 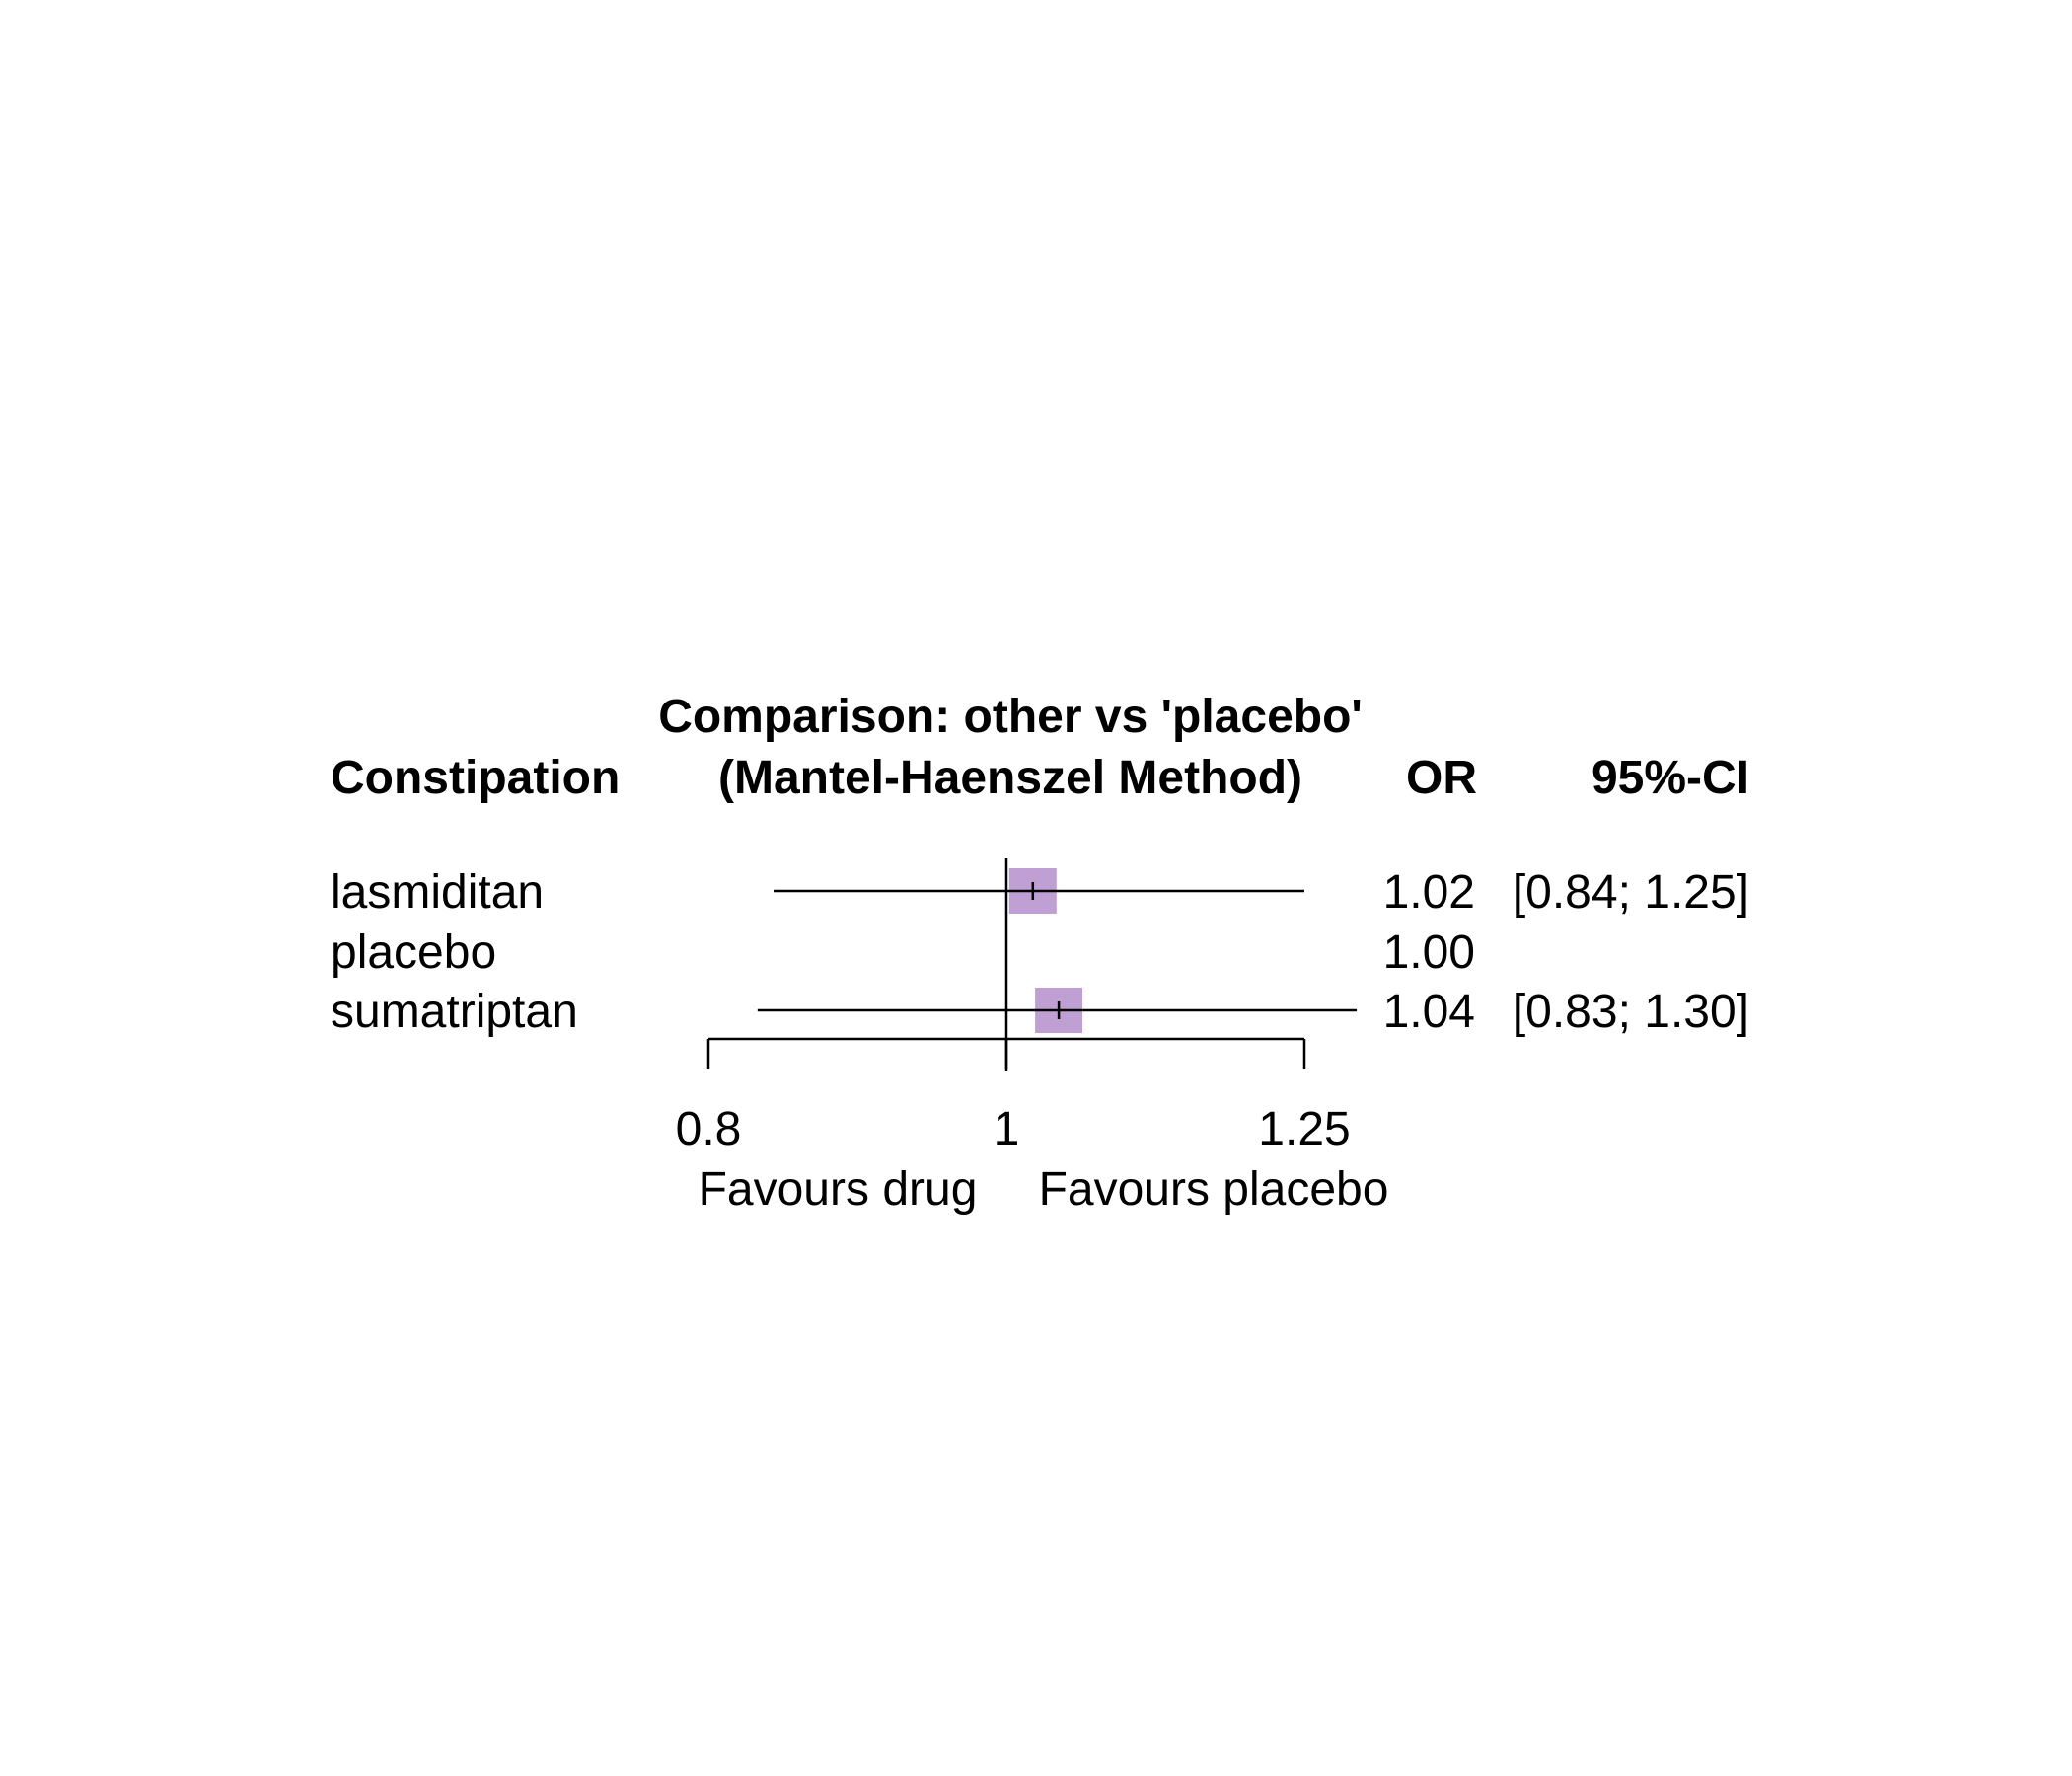 What do you see at coordinates (1429, 892) in the screenshot?
I see `or-value: 1.02` at bounding box center [1429, 892].